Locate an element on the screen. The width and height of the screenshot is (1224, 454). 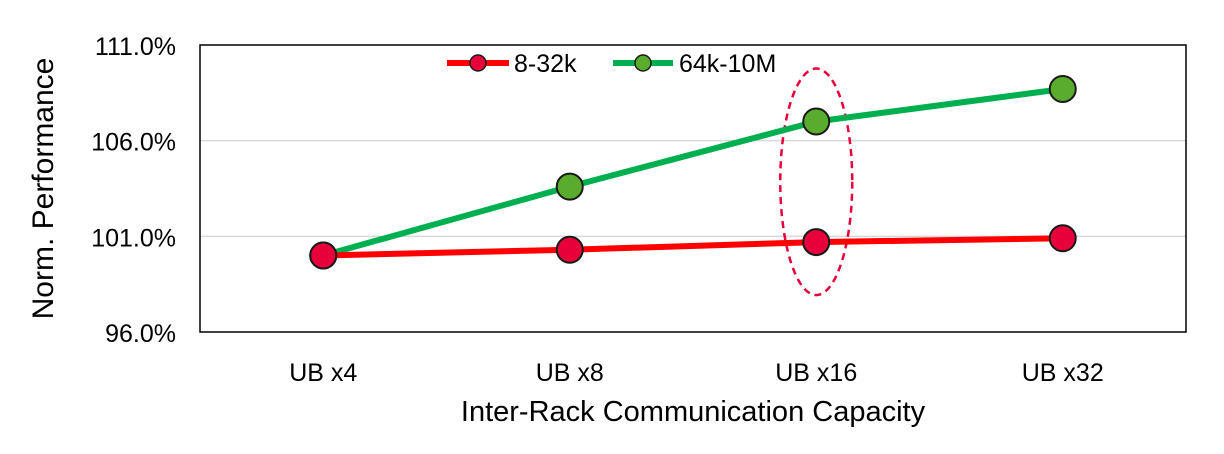
x-tick-label: UB x4 is located at coordinates (323, 373).